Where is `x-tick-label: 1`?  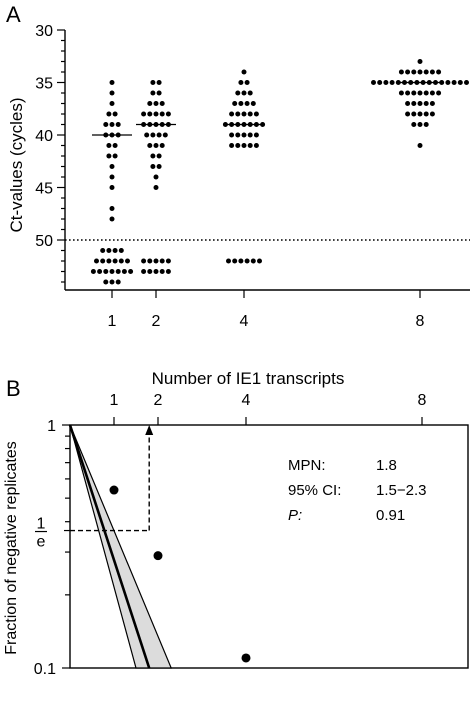
x-tick-label: 1 is located at coordinates (112, 321).